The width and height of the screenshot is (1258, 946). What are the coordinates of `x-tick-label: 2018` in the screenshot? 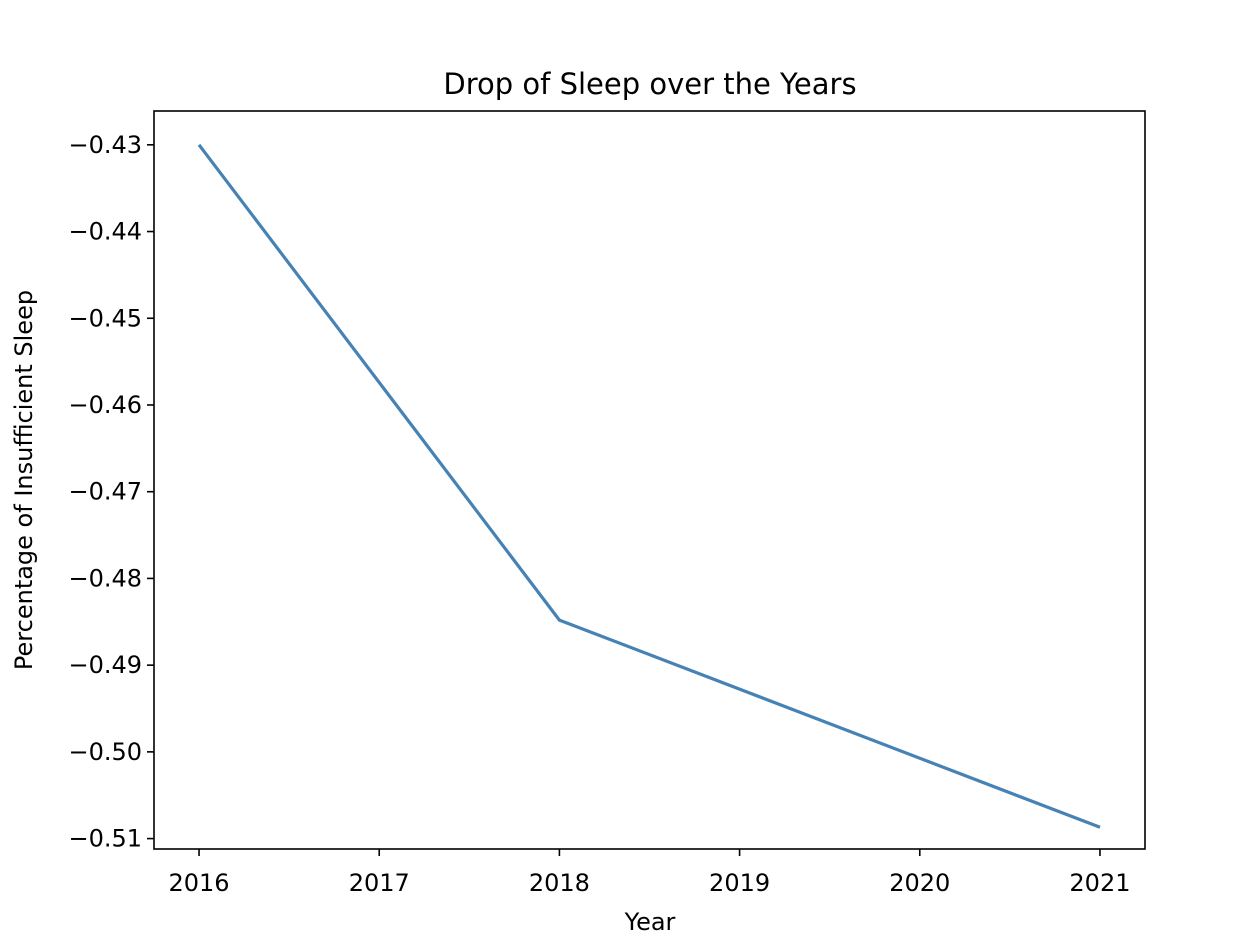 It's located at (559, 883).